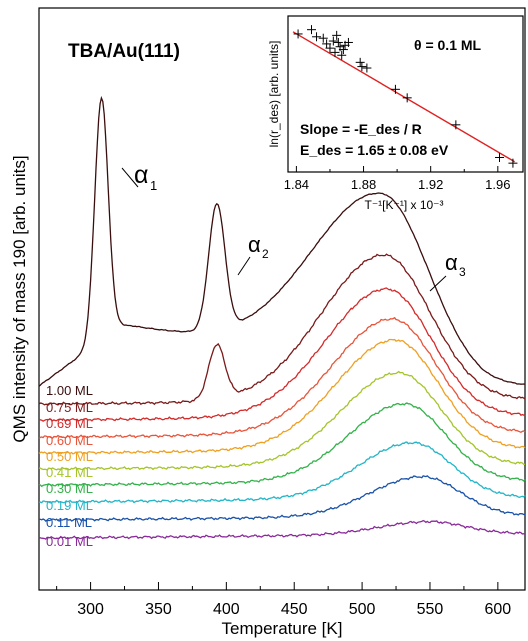 Image resolution: width=528 pixels, height=641 pixels. Describe the element at coordinates (19, 298) in the screenshot. I see `y-axis-label: QMS intensity of mass 190 [arb. units]` at that location.